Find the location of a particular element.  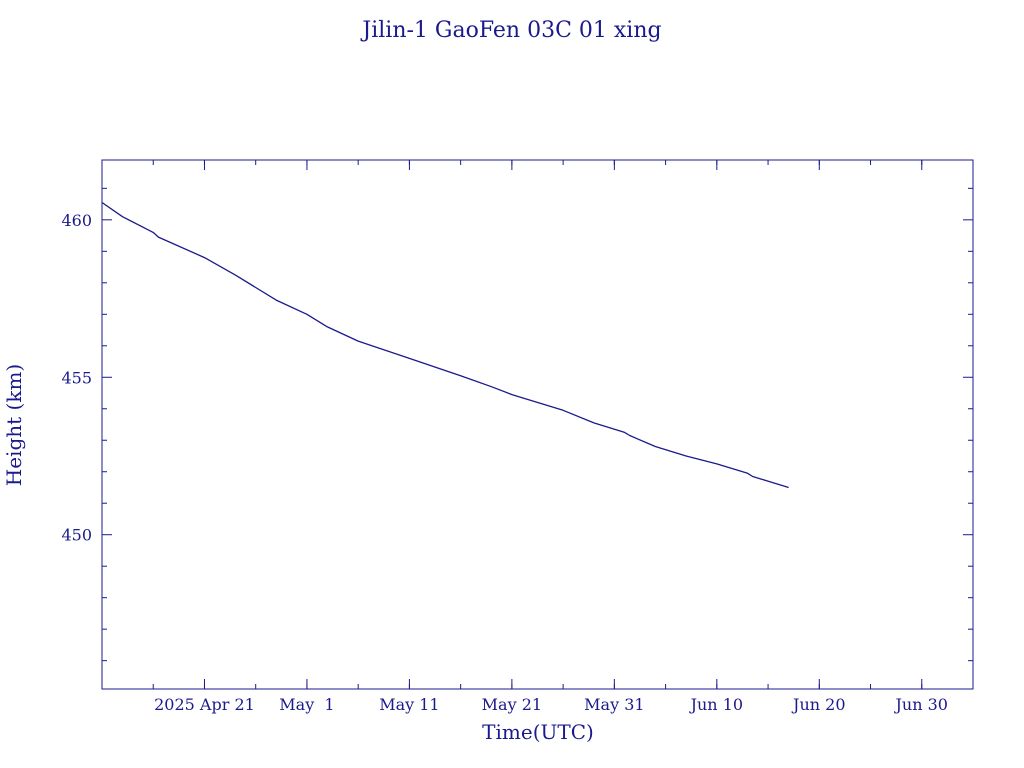

x-tick-label: May 21 is located at coordinates (512, 704).